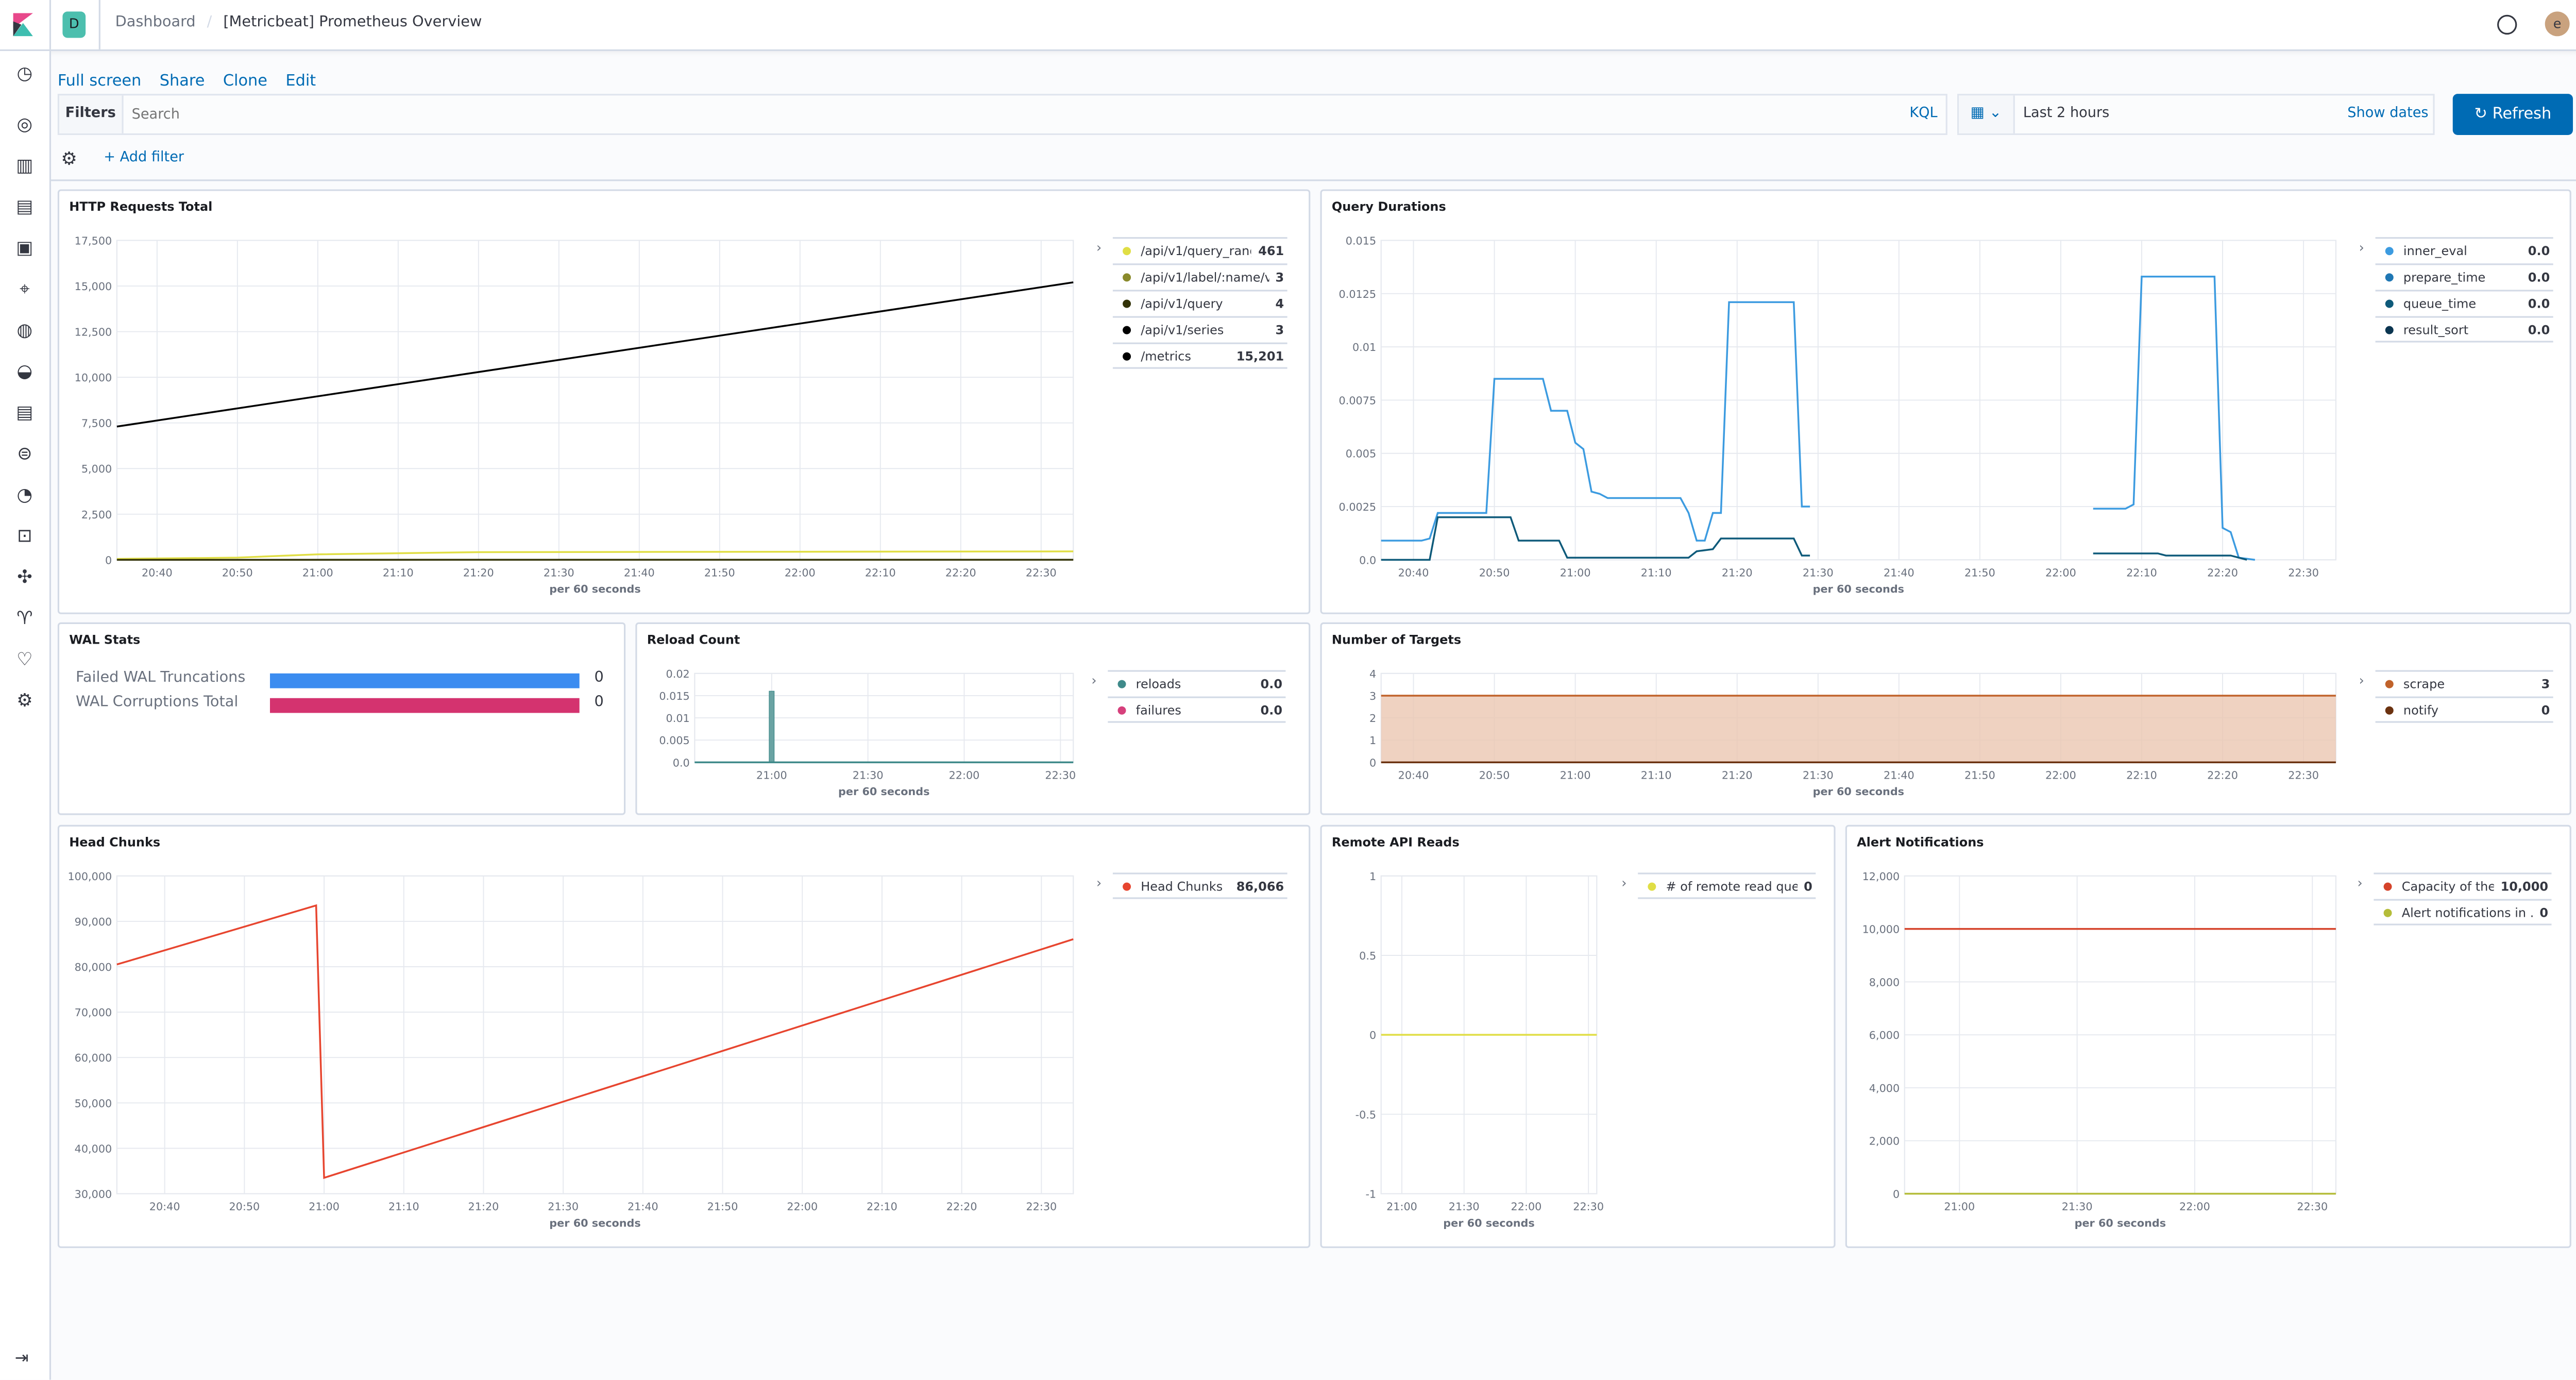 This screenshot has height=1380, width=2576. What do you see at coordinates (69, 159) in the screenshot?
I see `filter-settings-icon: ⚙` at bounding box center [69, 159].